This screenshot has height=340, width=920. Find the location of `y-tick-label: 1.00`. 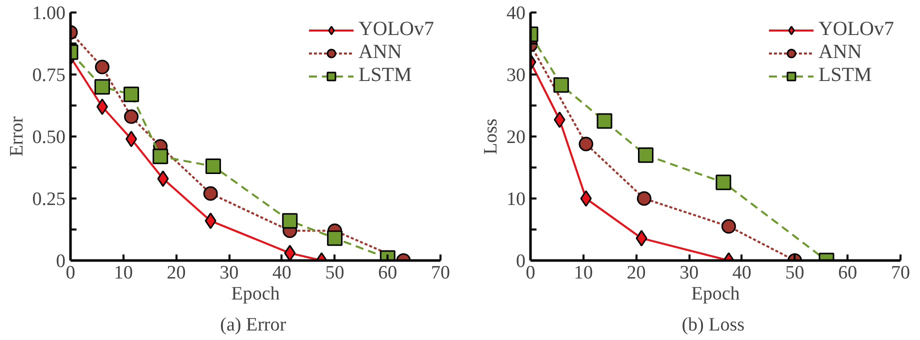

y-tick-label: 1.00 is located at coordinates (49, 13).